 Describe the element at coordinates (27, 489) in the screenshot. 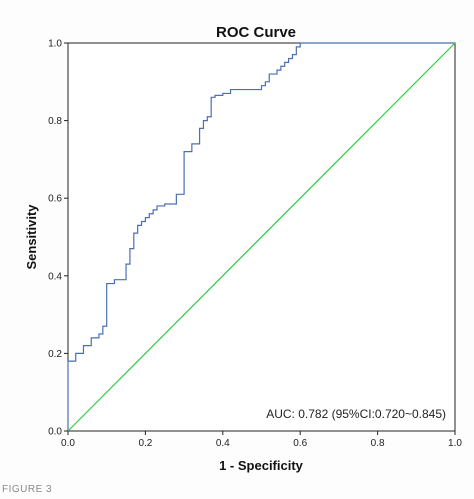

I see `figure-caption: FIGURE 3` at that location.